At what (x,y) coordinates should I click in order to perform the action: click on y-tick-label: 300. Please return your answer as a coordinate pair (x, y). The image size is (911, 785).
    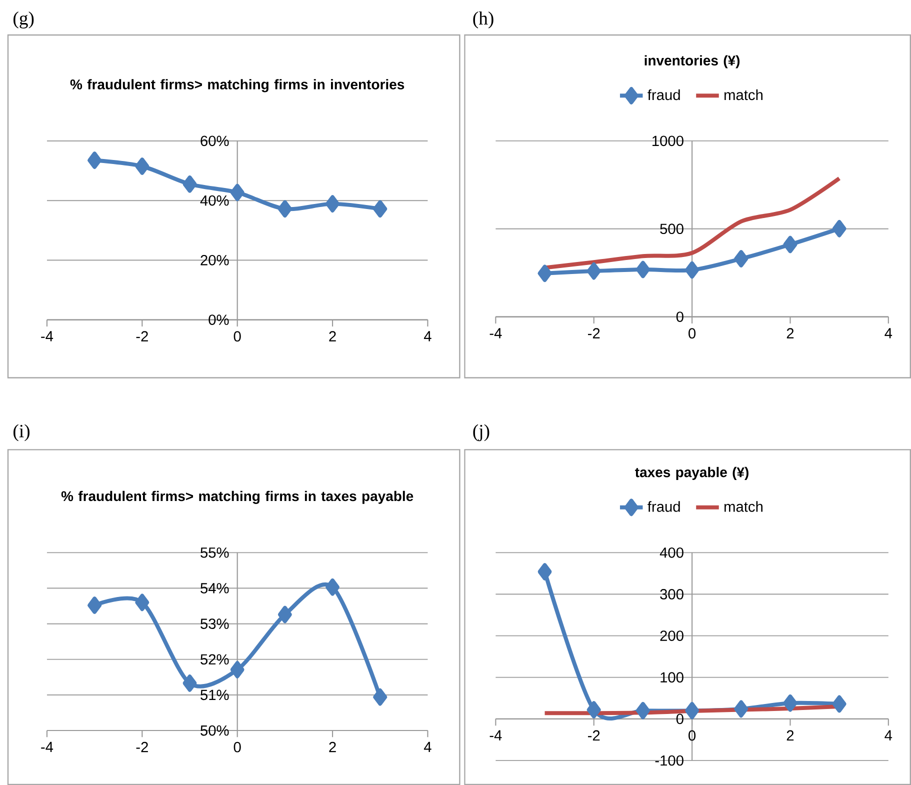
    Looking at the image, I should click on (672, 594).